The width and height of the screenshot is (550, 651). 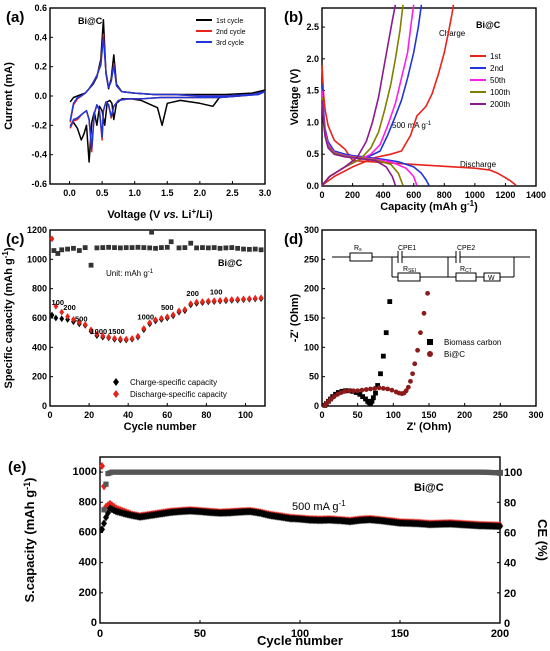 I want to click on panel-d-ticks: 0 50 100 150 200 250 300 0 50 100 150 200 250 300, so click(x=424, y=322).